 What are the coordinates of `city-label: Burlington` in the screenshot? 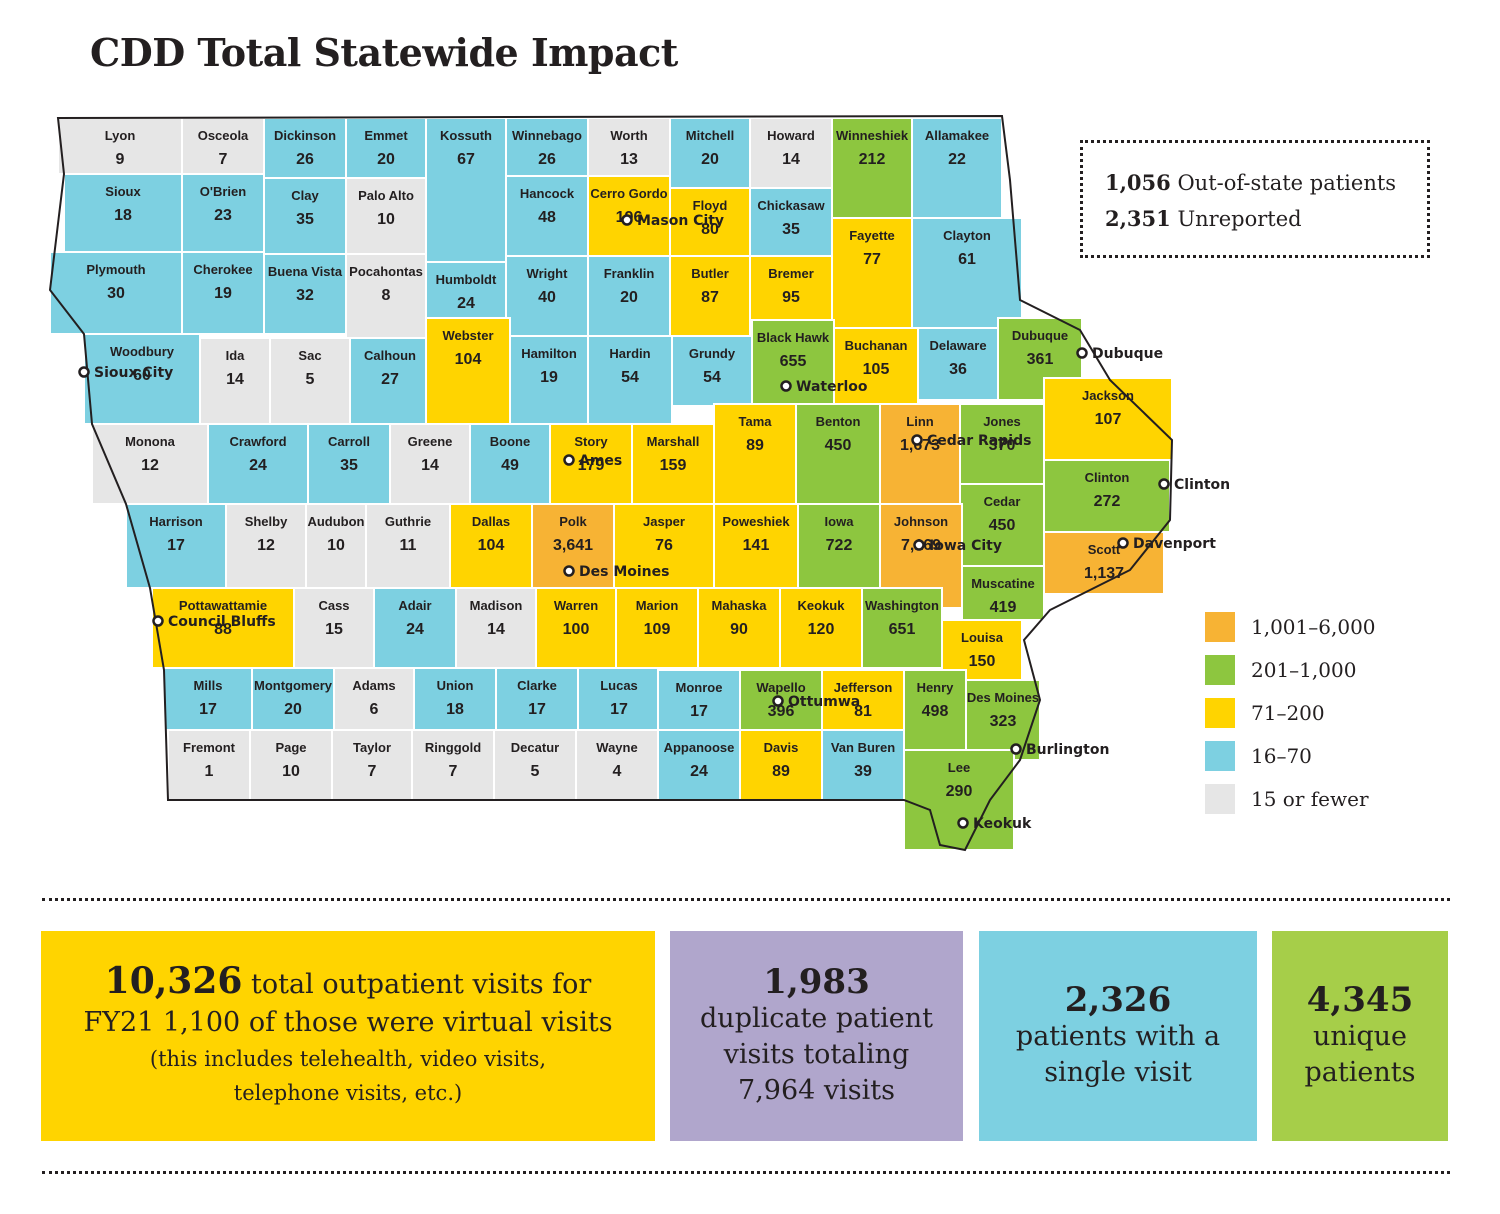 It's located at (1067, 750).